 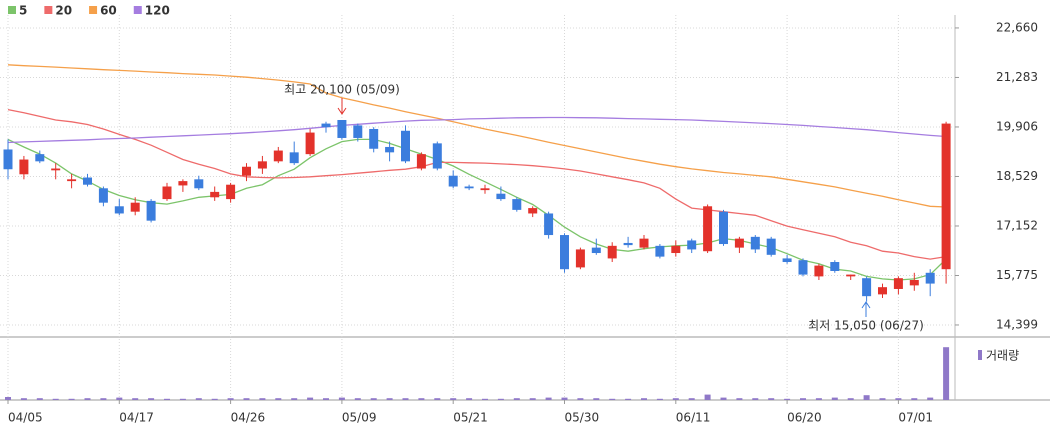 What do you see at coordinates (866, 326) in the screenshot?
I see `annotation: 최저 15,050 (06/27)` at bounding box center [866, 326].